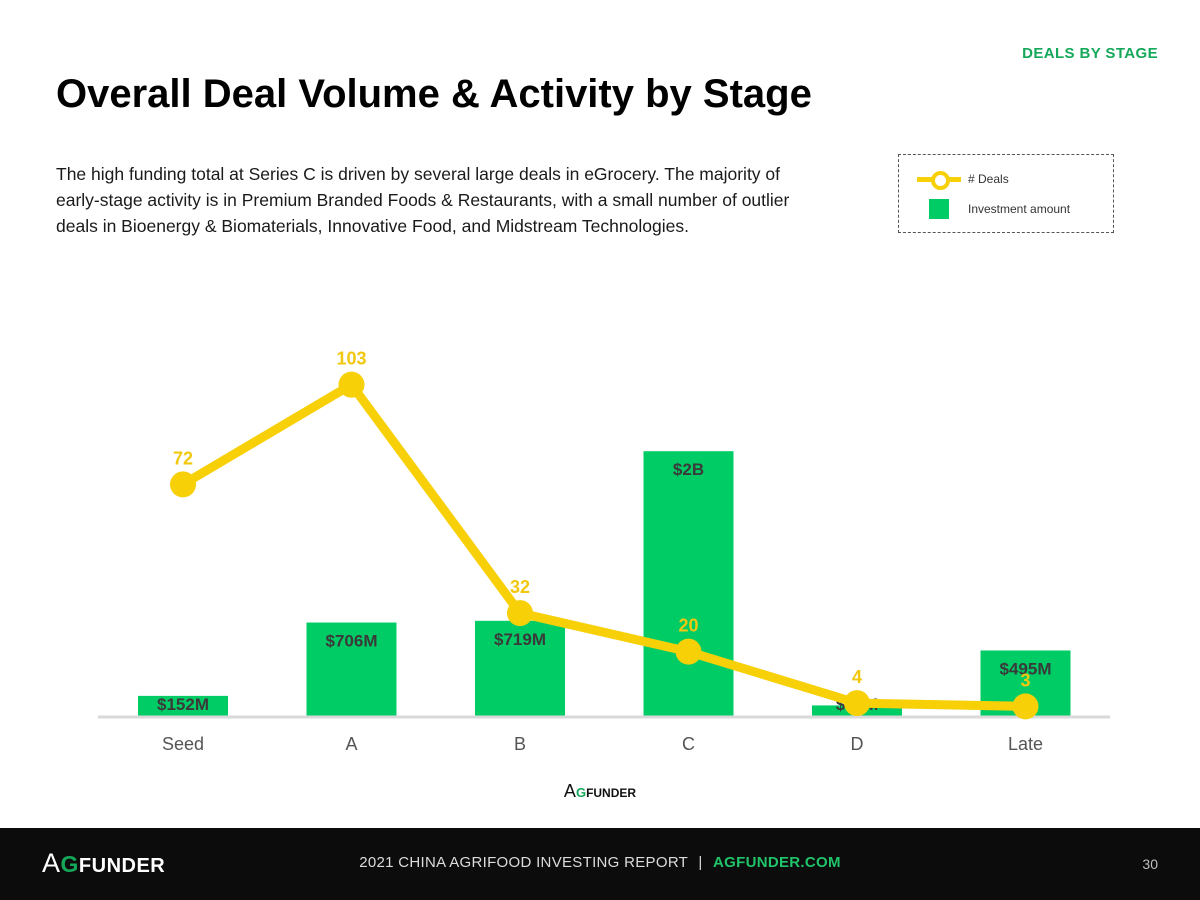 The width and height of the screenshot is (1200, 900). Describe the element at coordinates (351, 384) in the screenshot. I see `deals-point-a` at that location.